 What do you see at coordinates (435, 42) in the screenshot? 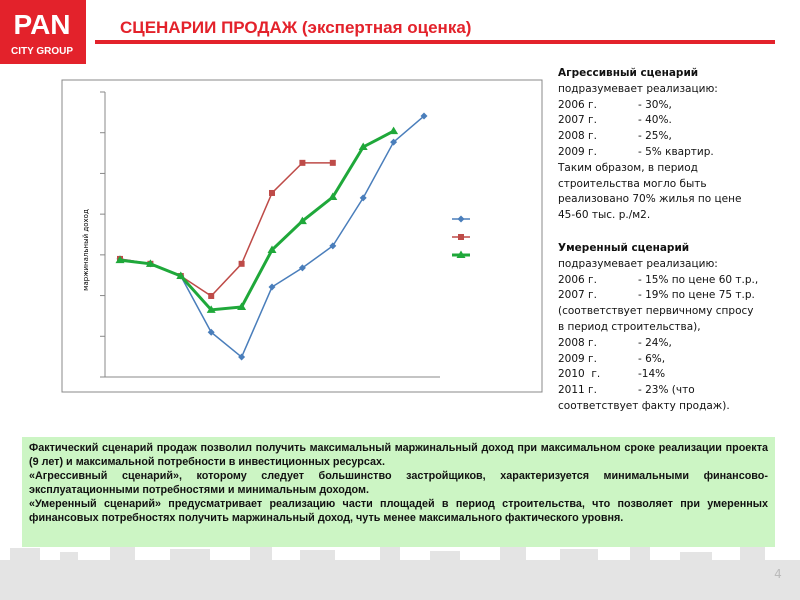
I see `title-rule` at bounding box center [435, 42].